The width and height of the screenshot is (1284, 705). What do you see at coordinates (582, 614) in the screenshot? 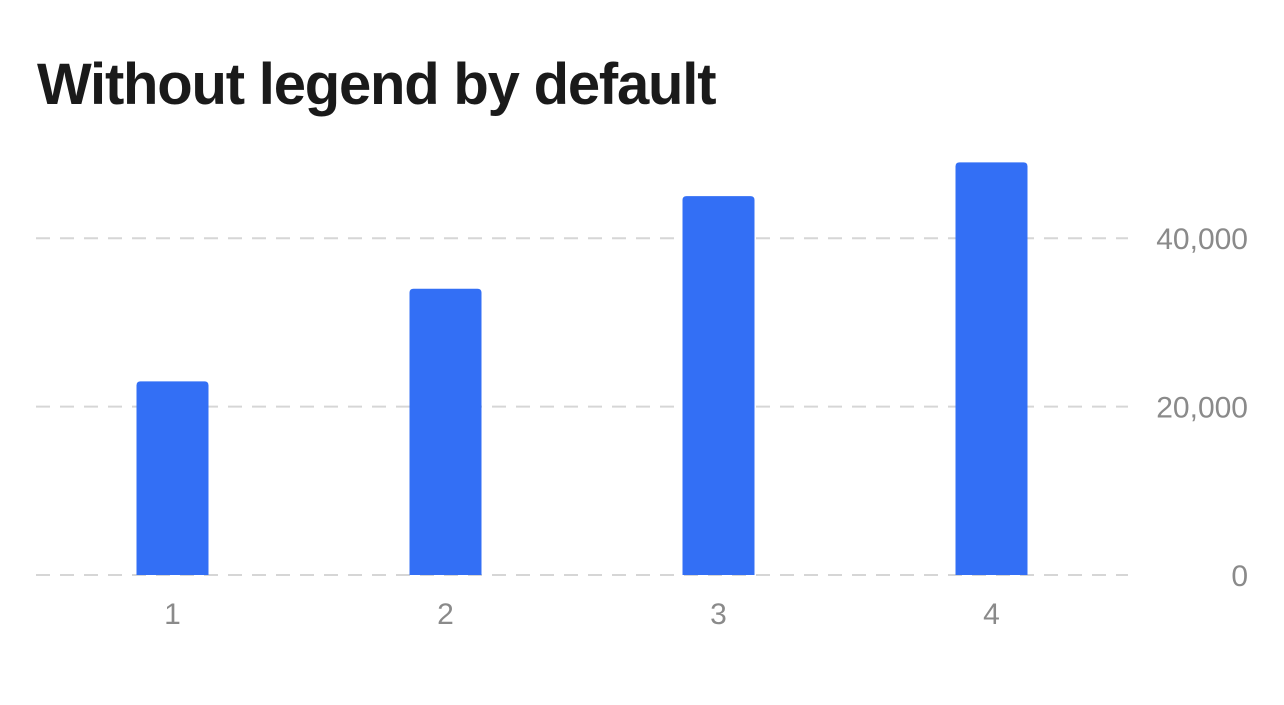
I see `x-axis-ticks: 1 2 3 4` at bounding box center [582, 614].